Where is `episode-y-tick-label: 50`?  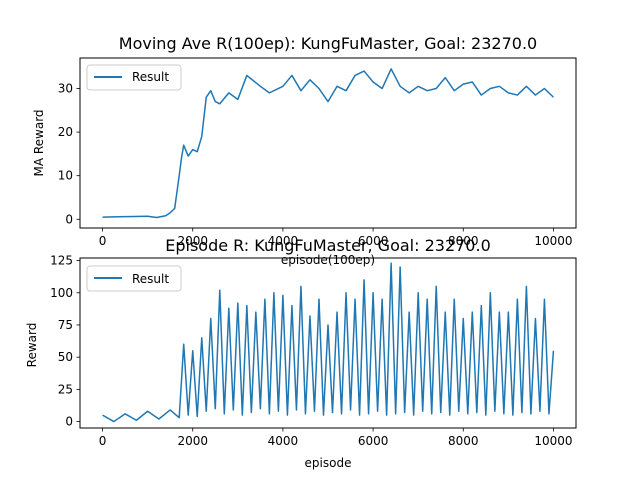 episode-y-tick-label: 50 is located at coordinates (65, 357).